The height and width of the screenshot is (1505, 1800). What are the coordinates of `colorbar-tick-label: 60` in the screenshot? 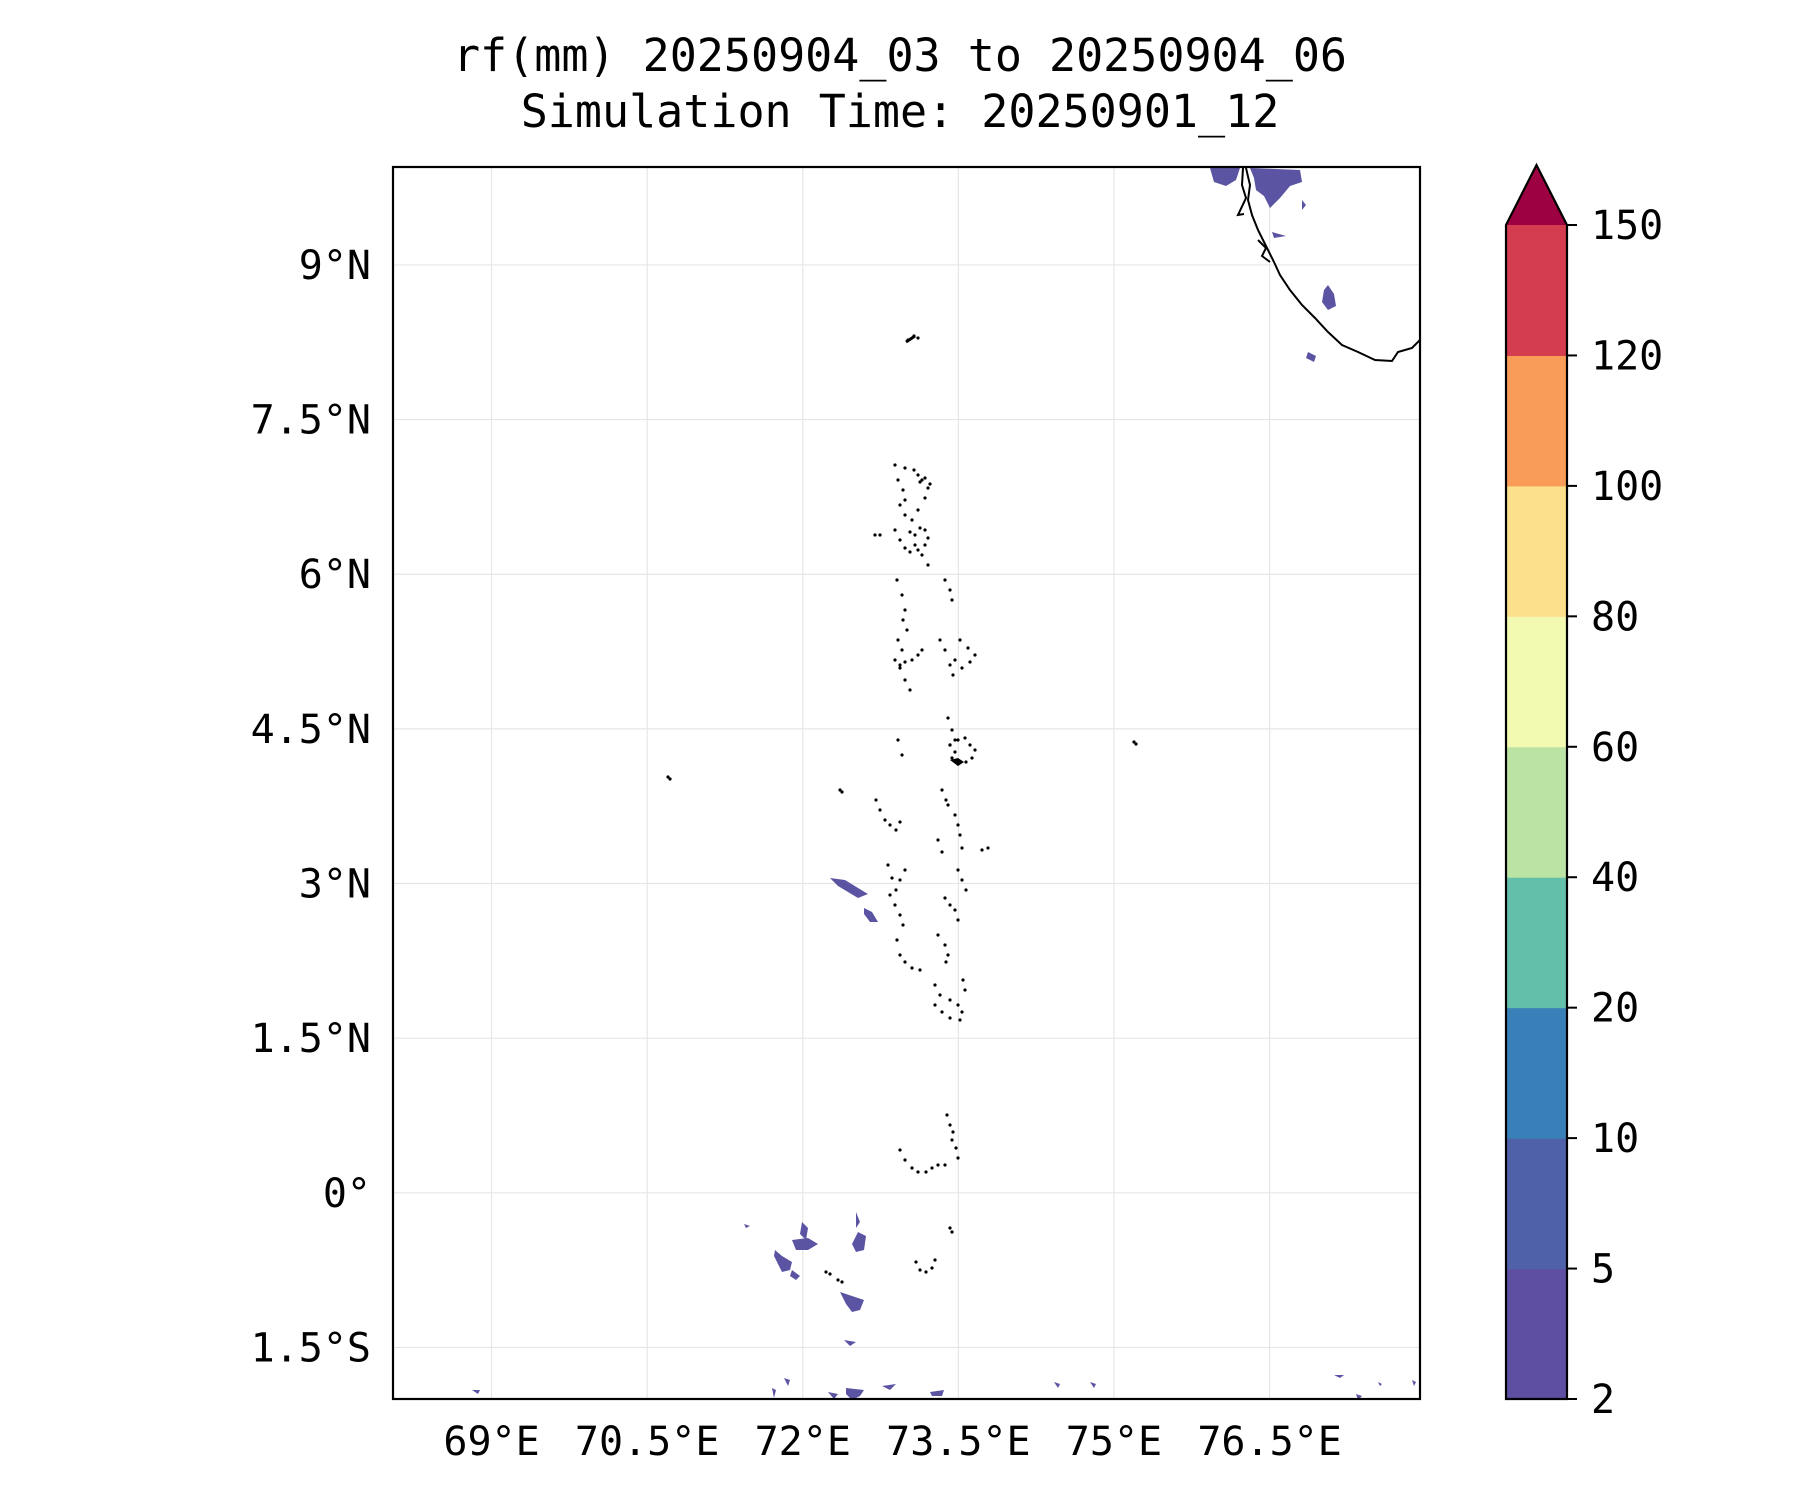 It's located at (1615, 748).